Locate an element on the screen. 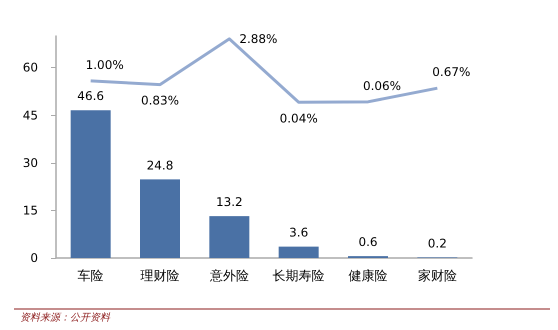 Image resolution: width=558 pixels, height=330 pixels. data-label: 13.2 is located at coordinates (229, 202).